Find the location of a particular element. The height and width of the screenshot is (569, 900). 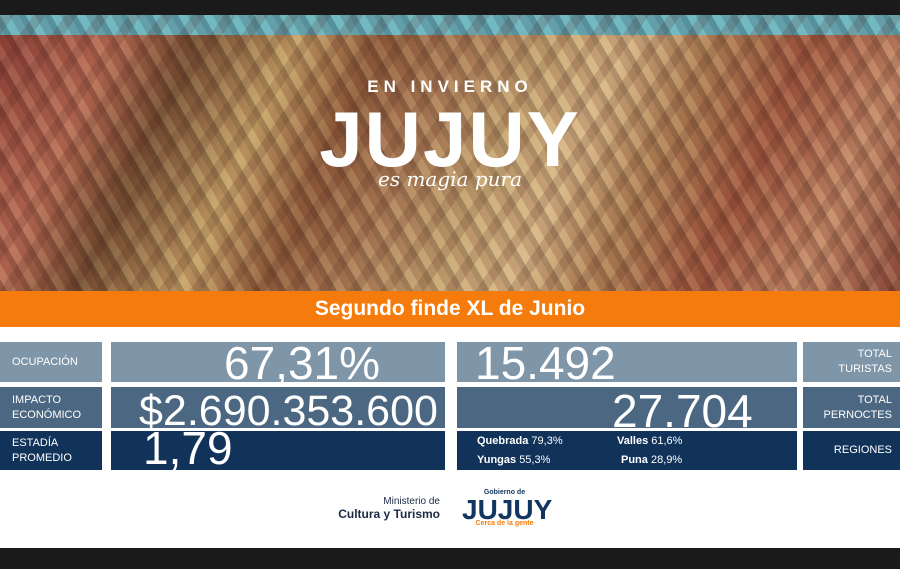

label-text: ESTADÍA is located at coordinates (35, 442).